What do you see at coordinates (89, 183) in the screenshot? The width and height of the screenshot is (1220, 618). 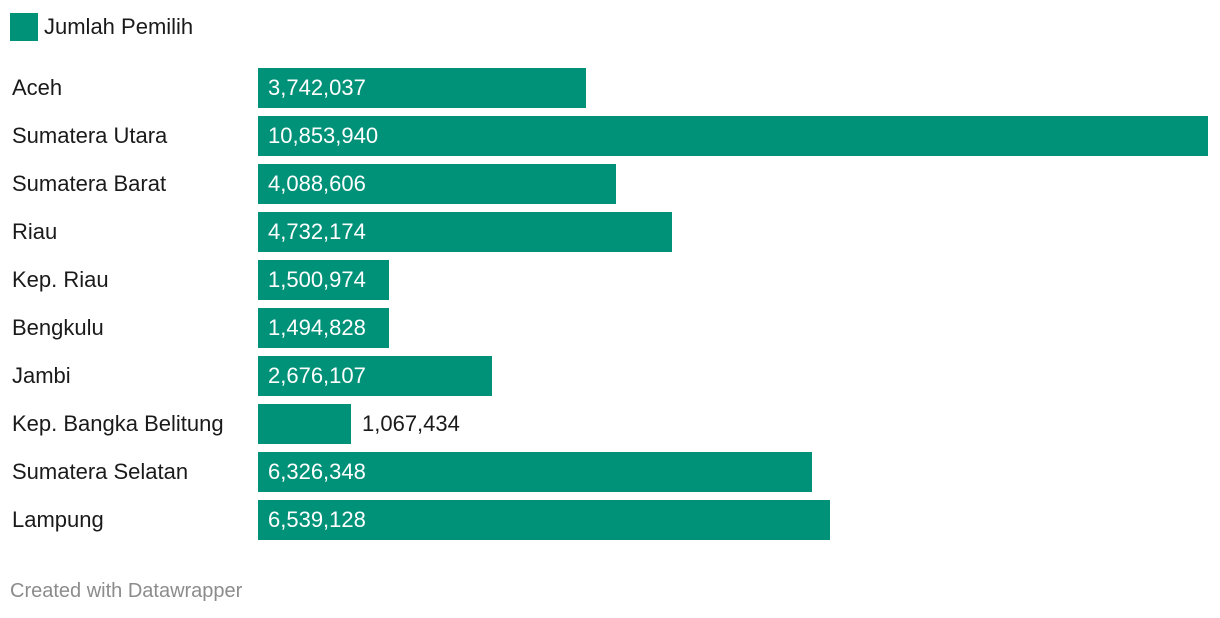 I see `category-label: Sumatera Barat` at bounding box center [89, 183].